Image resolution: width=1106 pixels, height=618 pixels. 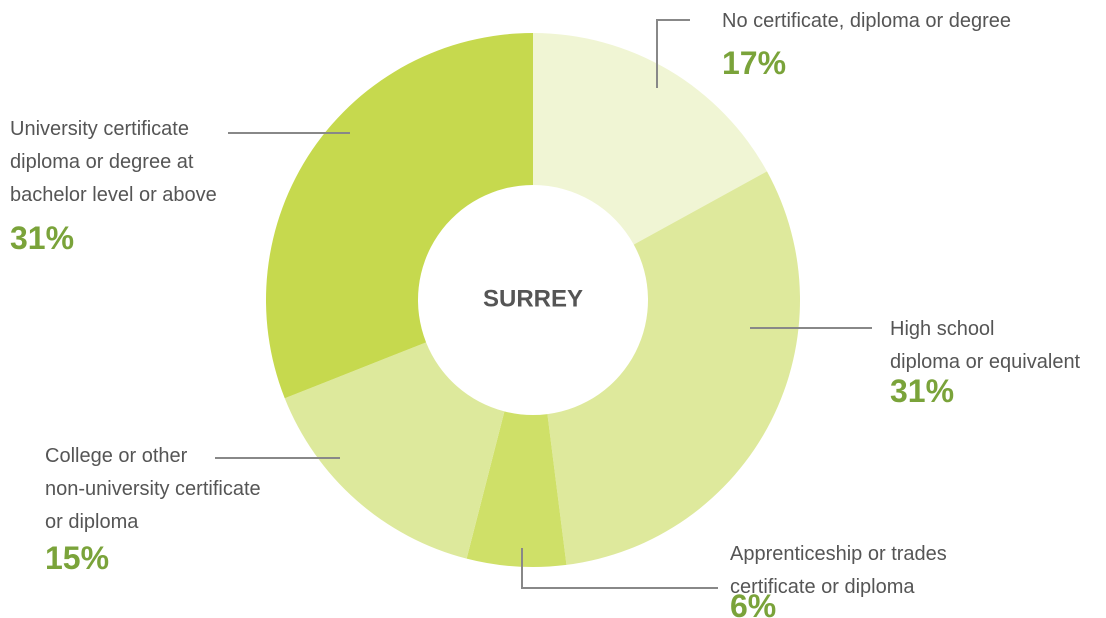 I want to click on center-label: SURREY, so click(x=533, y=298).